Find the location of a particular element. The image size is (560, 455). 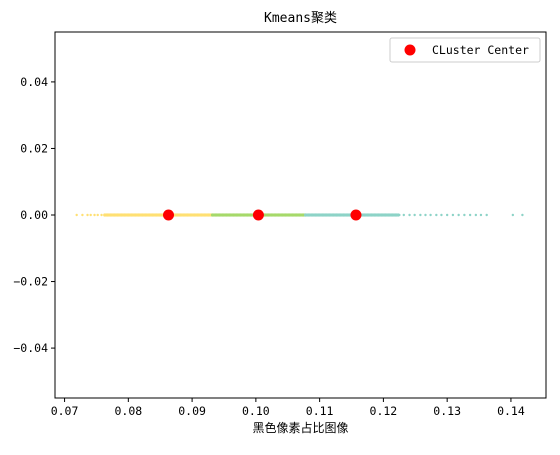

x-tick-label: 0.11 is located at coordinates (320, 411).